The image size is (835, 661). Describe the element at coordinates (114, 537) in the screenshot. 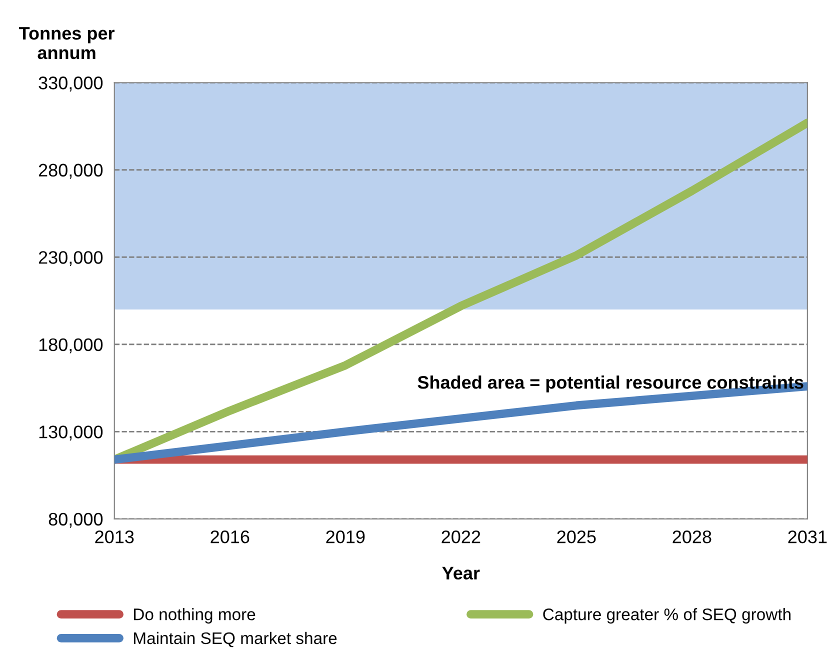

I see `x-tick-label: 2013` at that location.